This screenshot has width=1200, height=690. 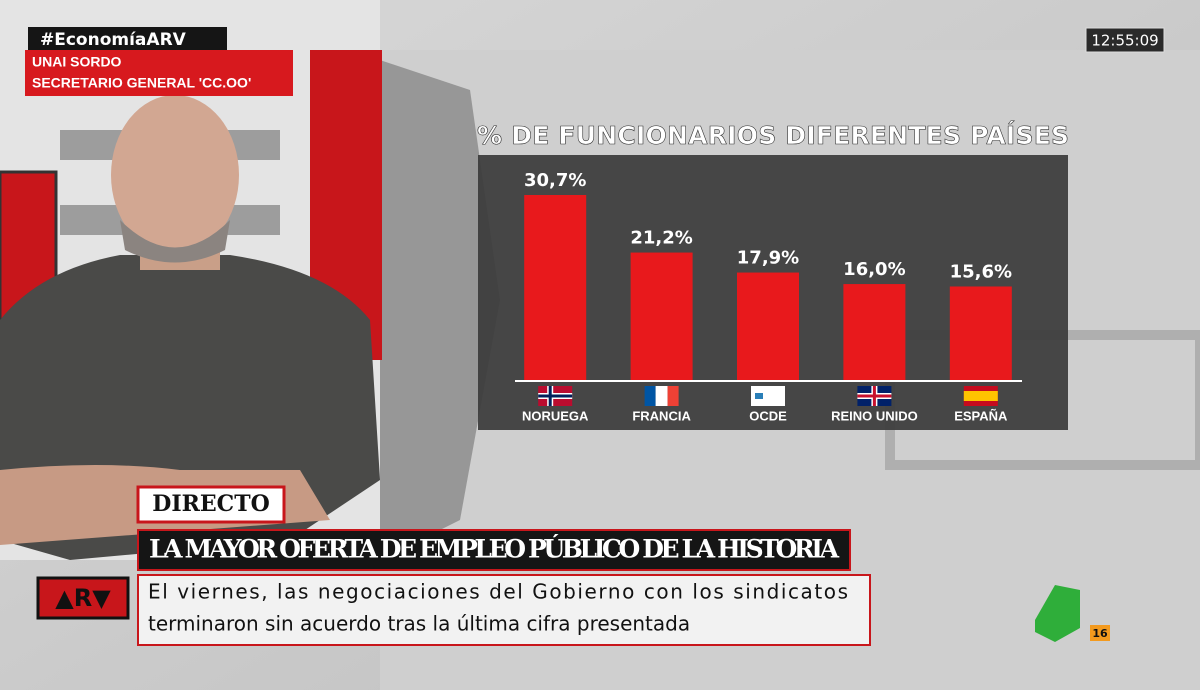 I want to click on value-label: 30,7%, so click(x=555, y=180).